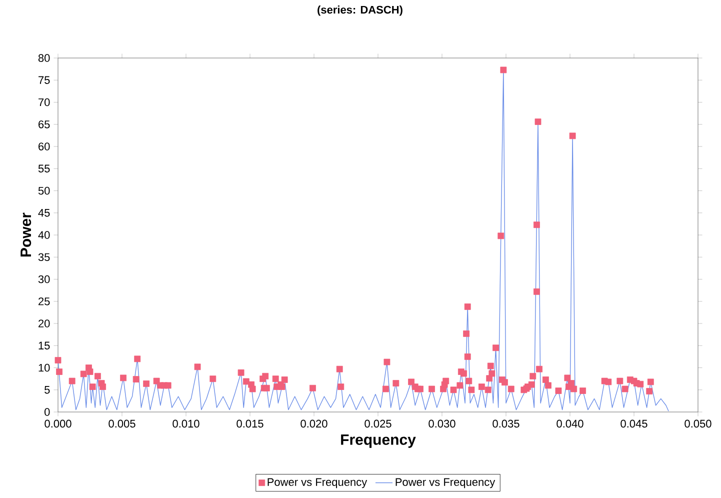  Describe the element at coordinates (47, 390) in the screenshot. I see `y-tick-label: 5` at that location.